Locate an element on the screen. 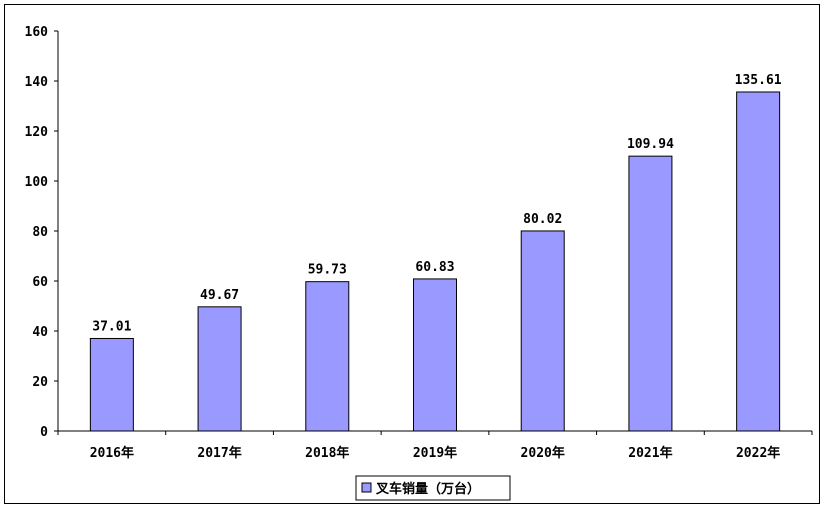 The width and height of the screenshot is (826, 509). x-tick-label: 2019年 is located at coordinates (435, 453).